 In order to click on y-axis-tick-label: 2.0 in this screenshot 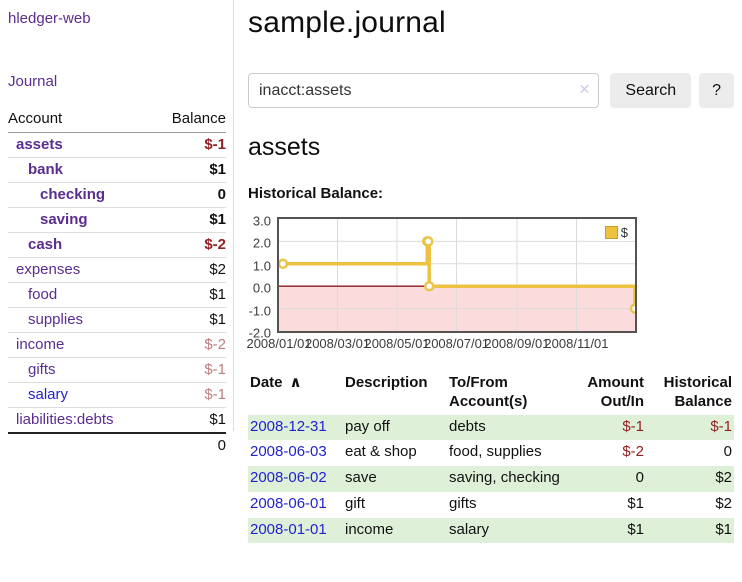, I will do `click(261, 243)`.